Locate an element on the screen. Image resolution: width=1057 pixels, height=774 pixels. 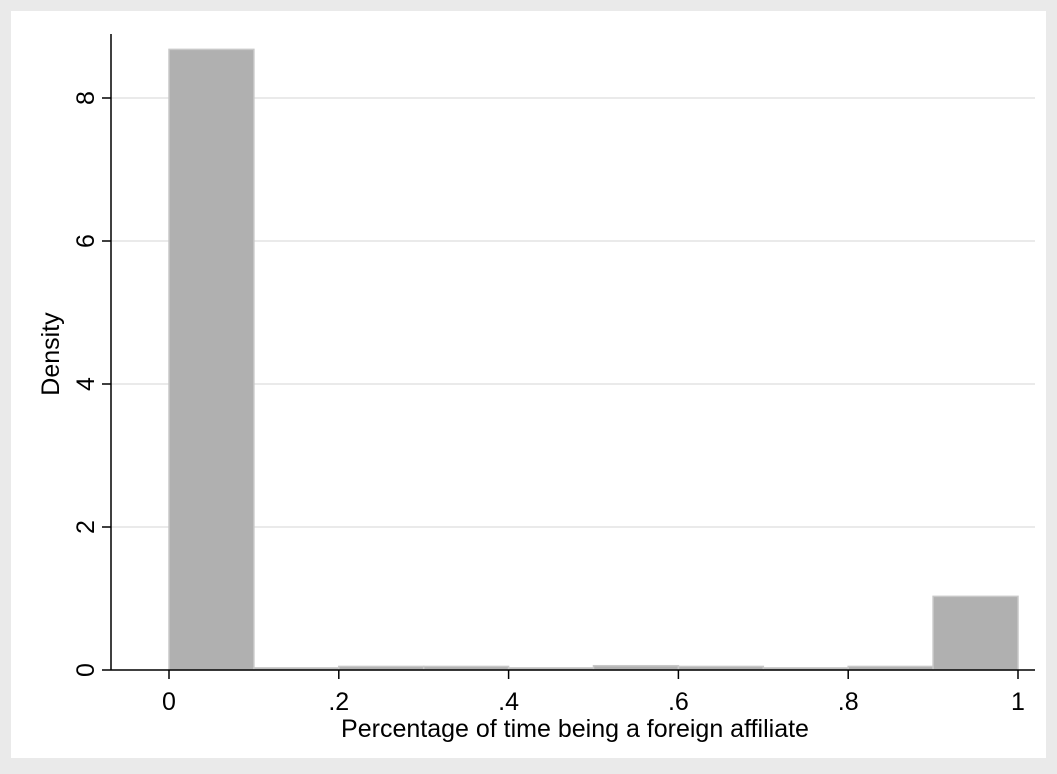
y-tick-label: 4 is located at coordinates (86, 384).